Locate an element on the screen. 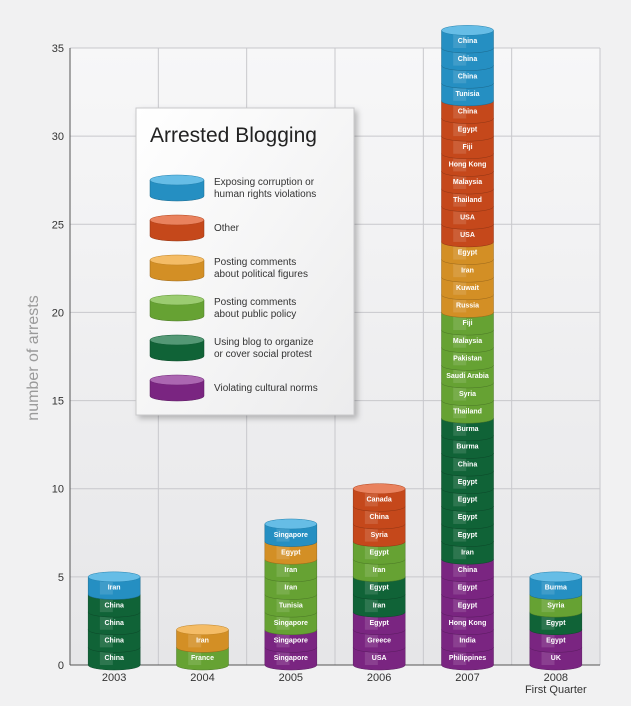  y-tick-label: 10 is located at coordinates (58, 490).